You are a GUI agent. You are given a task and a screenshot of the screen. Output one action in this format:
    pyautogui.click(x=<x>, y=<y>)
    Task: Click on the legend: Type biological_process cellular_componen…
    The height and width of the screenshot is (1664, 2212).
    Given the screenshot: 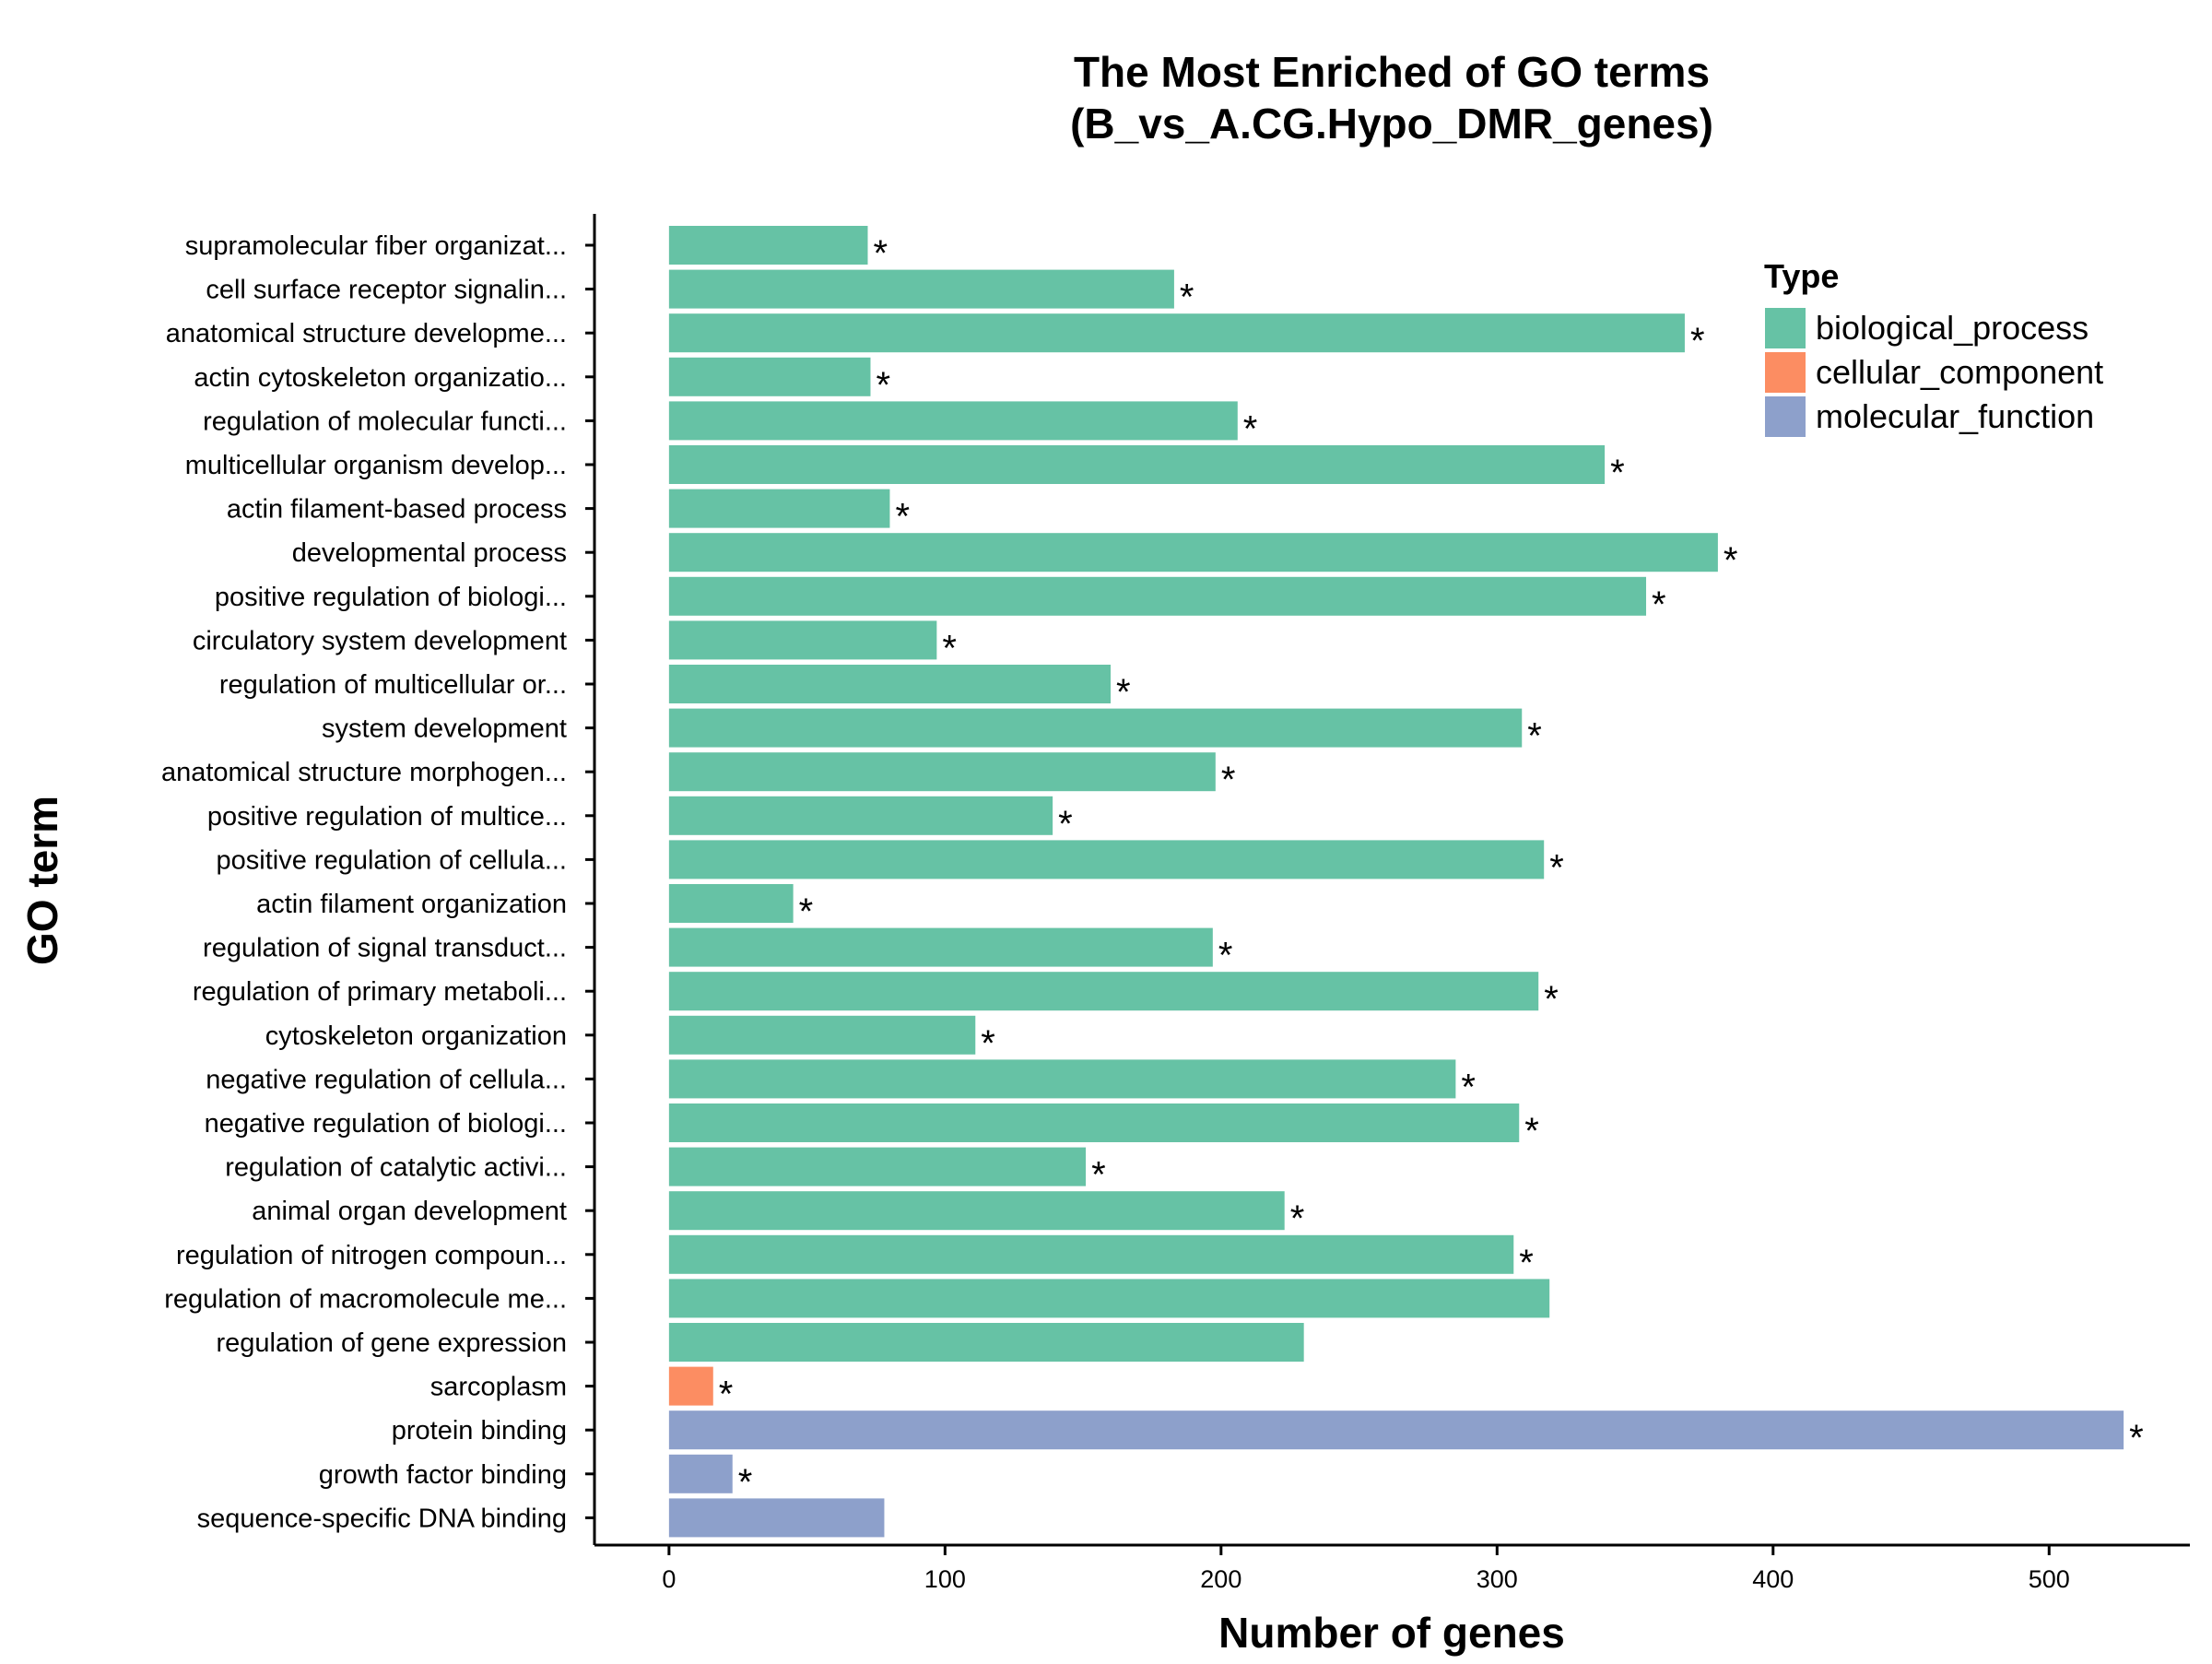 What is the action you would take?
    pyautogui.click(x=1933, y=348)
    